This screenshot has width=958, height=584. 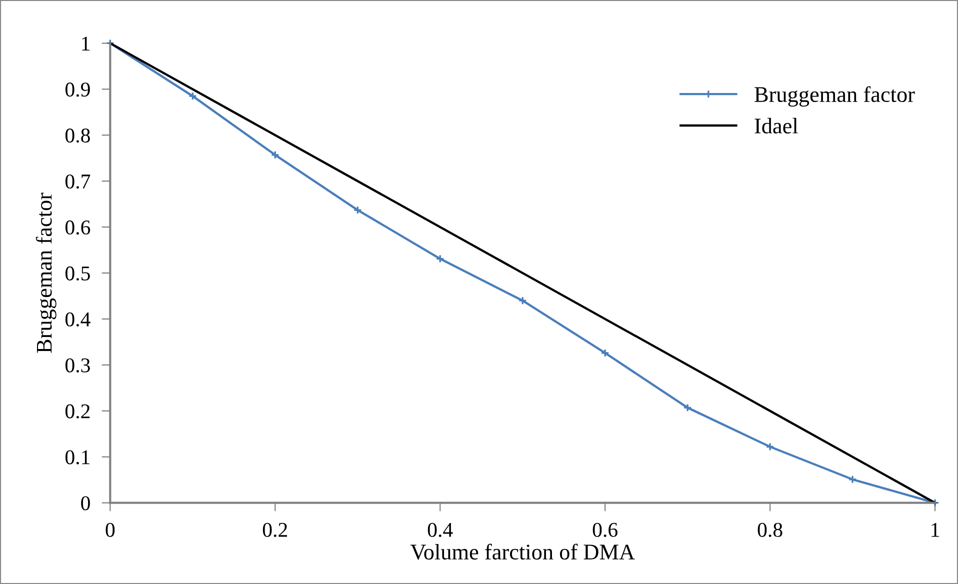 I want to click on y-tick-label: 0.2, so click(x=77, y=411).